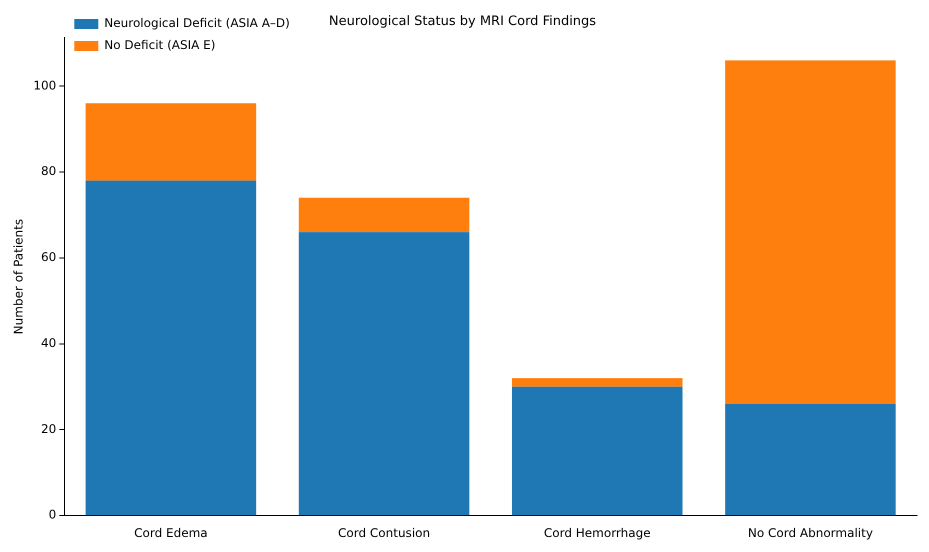  Describe the element at coordinates (810, 533) in the screenshot. I see `x-tick-label: No Cord Abnormality` at that location.